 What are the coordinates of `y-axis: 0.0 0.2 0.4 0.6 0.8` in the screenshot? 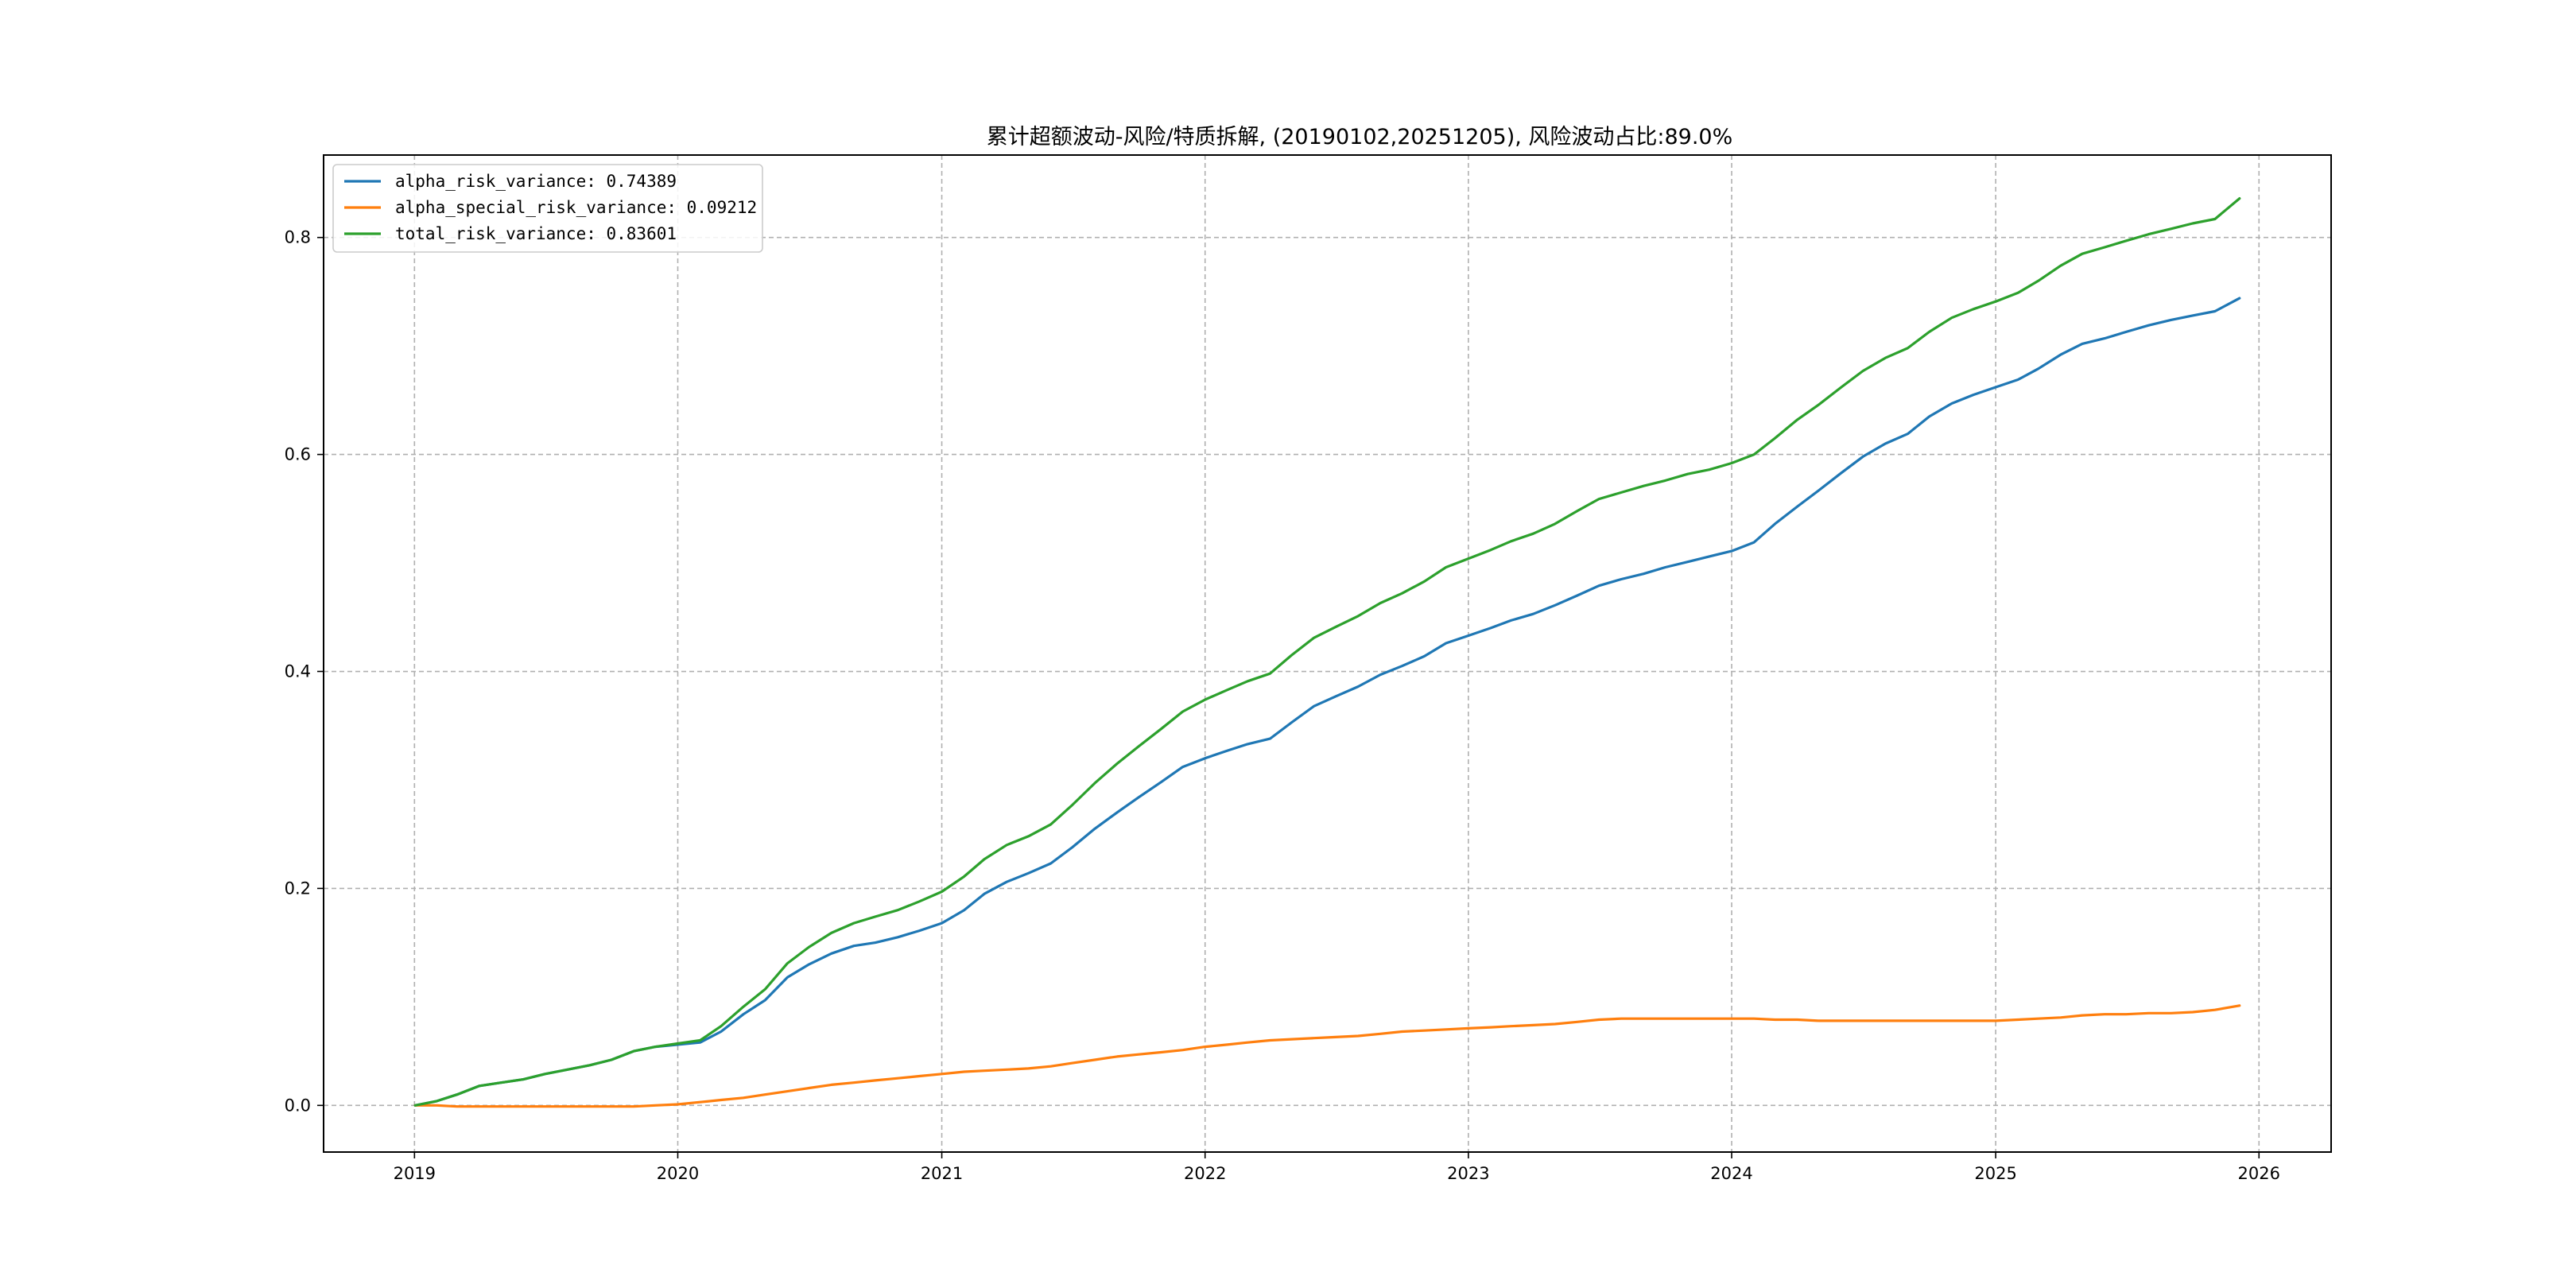 It's located at (304, 671).